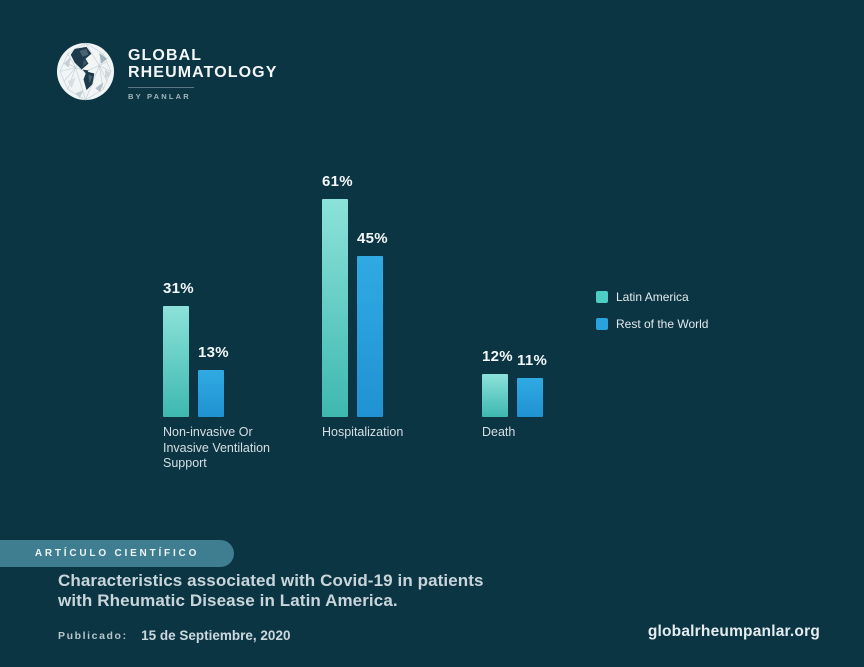 Image resolution: width=864 pixels, height=667 pixels. Describe the element at coordinates (159, 96) in the screenshot. I see `logo-byline: BY PANLAR` at that location.